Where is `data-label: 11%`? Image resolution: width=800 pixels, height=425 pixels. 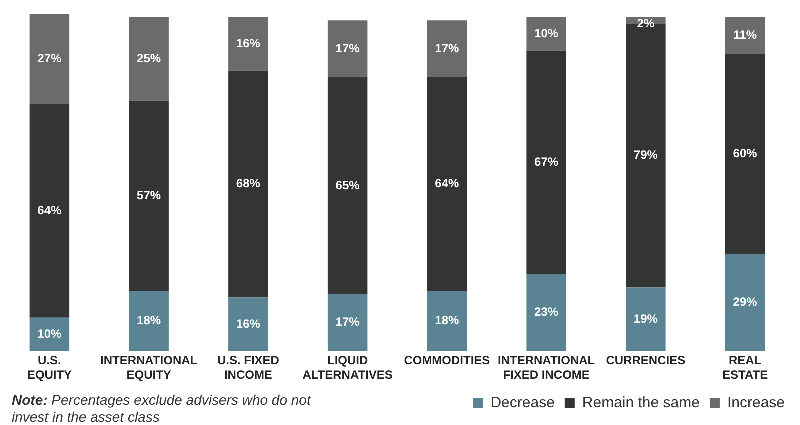 data-label: 11% is located at coordinates (746, 35).